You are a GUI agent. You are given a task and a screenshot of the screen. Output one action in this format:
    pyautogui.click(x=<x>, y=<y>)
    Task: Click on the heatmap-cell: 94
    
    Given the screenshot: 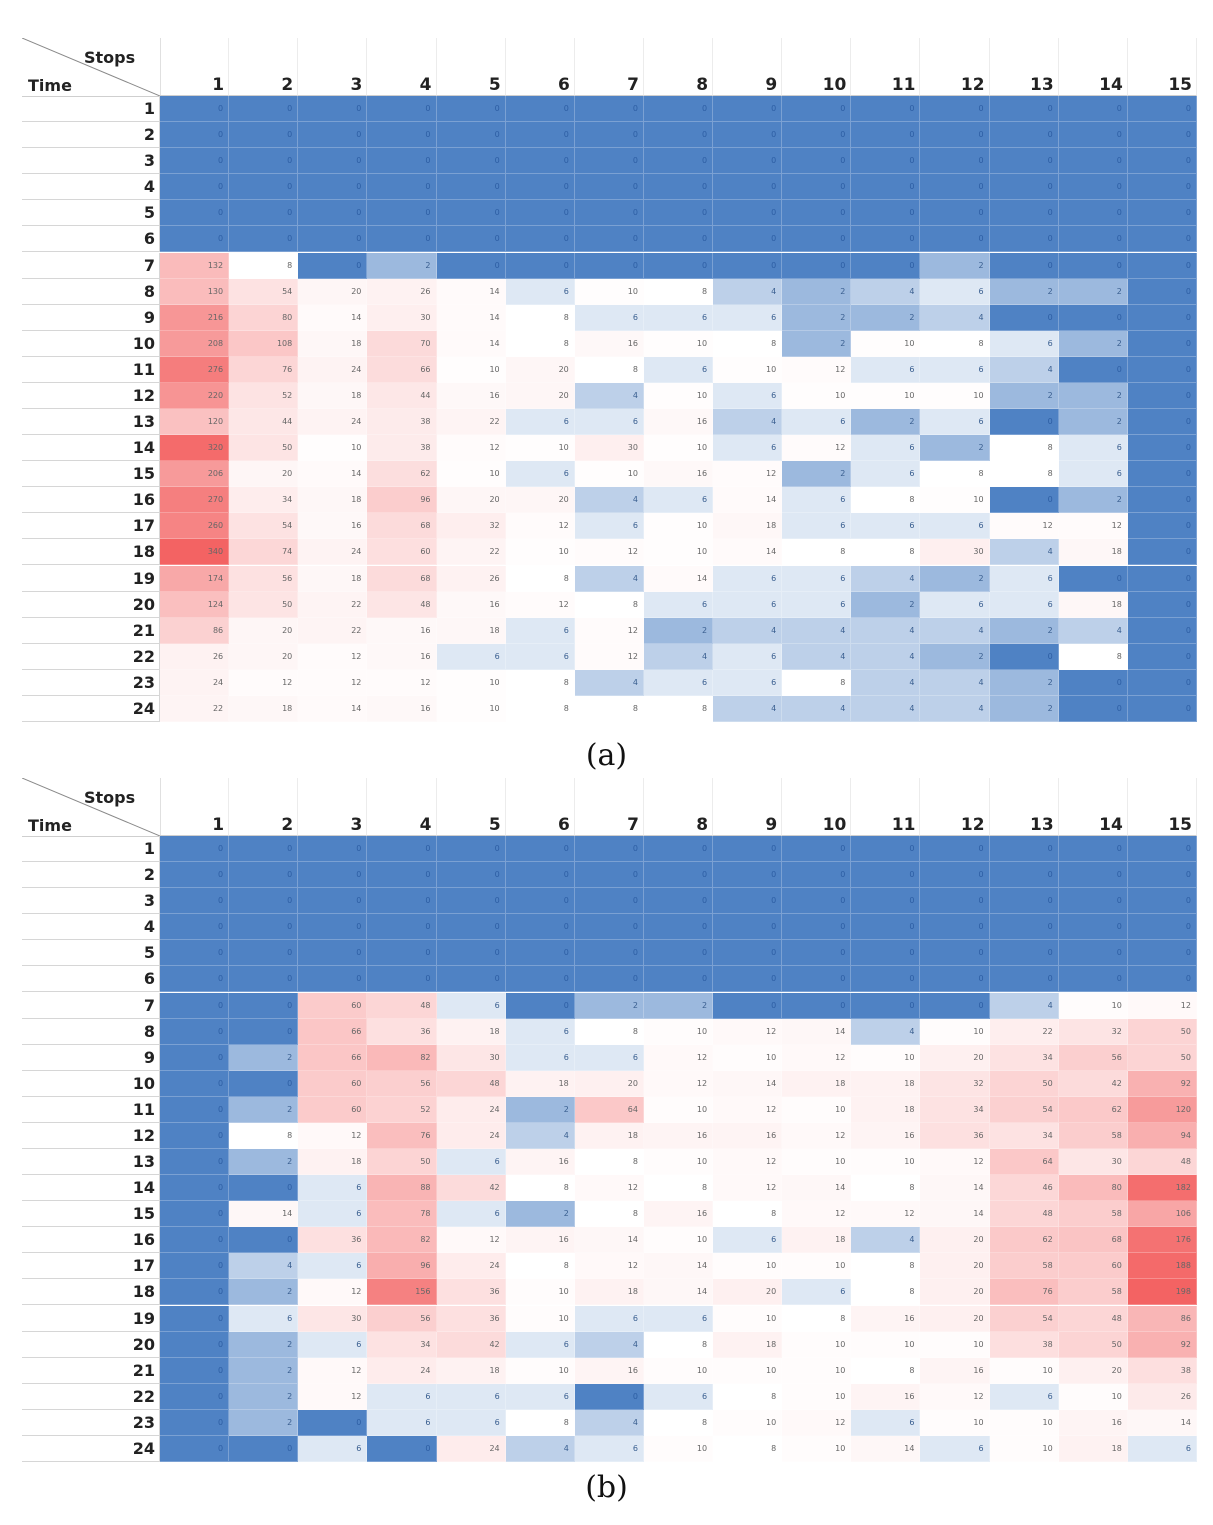 What is the action you would take?
    pyautogui.click(x=1162, y=1135)
    